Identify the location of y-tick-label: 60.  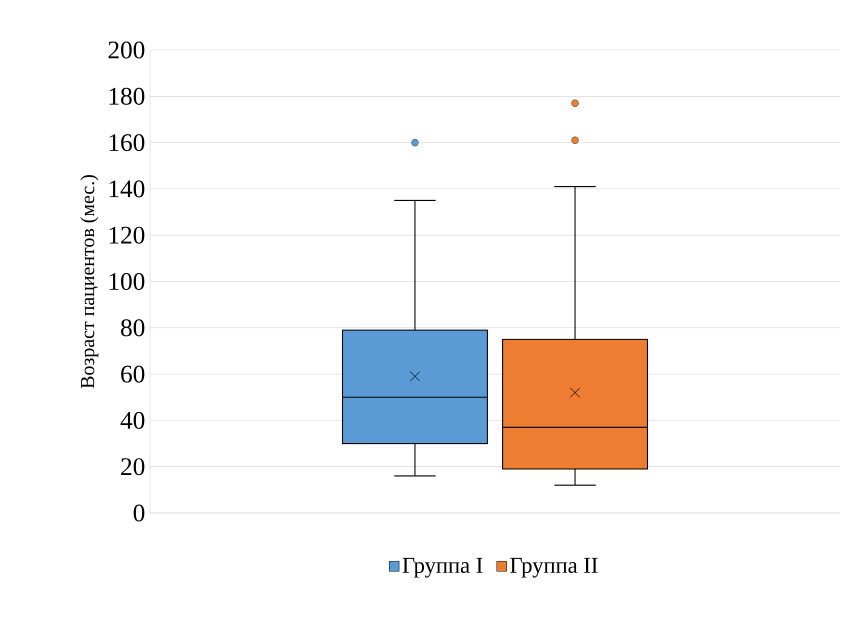
(132, 374).